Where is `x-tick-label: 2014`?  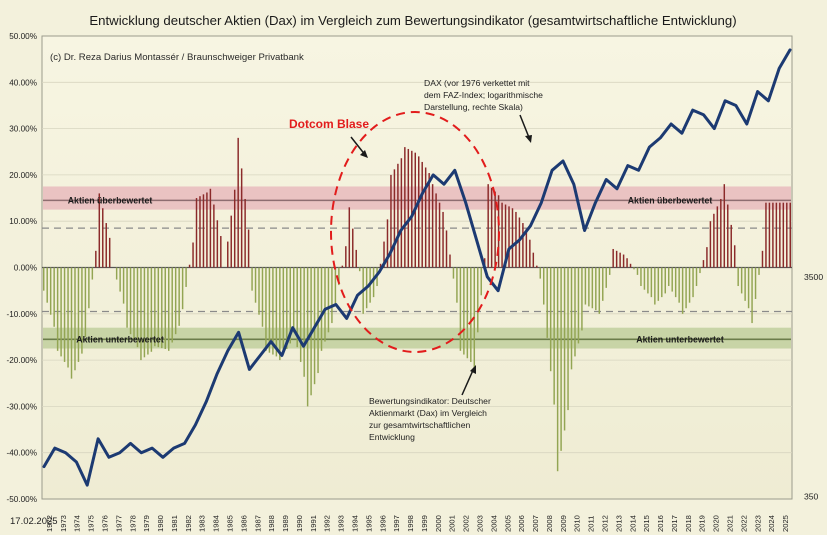
x-tick-label: 2014 is located at coordinates (632, 523).